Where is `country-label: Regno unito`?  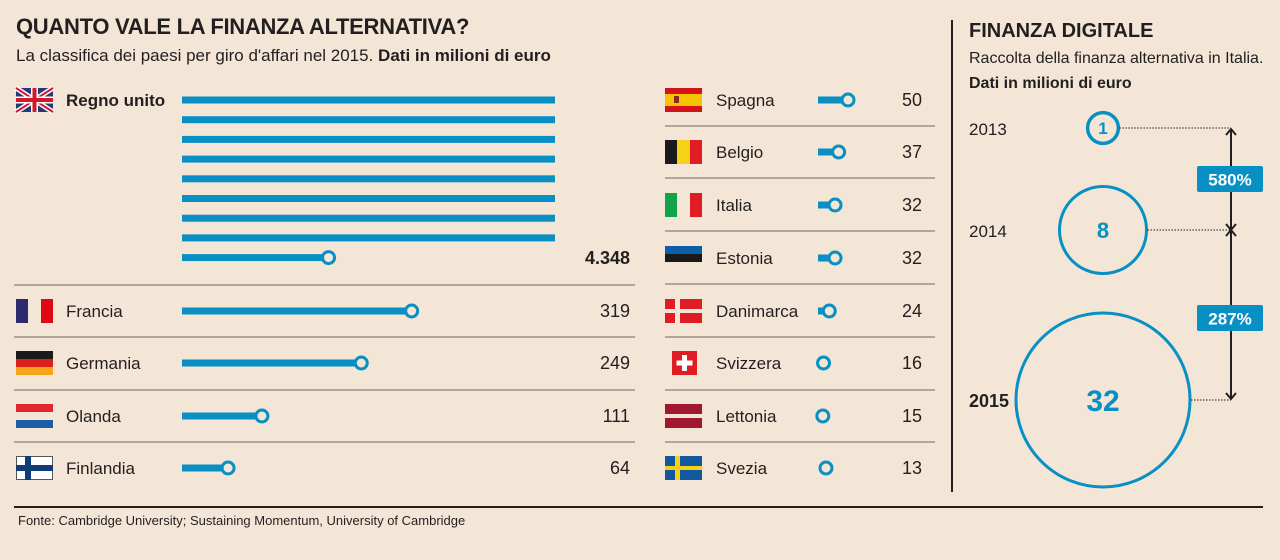
country-label: Regno unito is located at coordinates (115, 100).